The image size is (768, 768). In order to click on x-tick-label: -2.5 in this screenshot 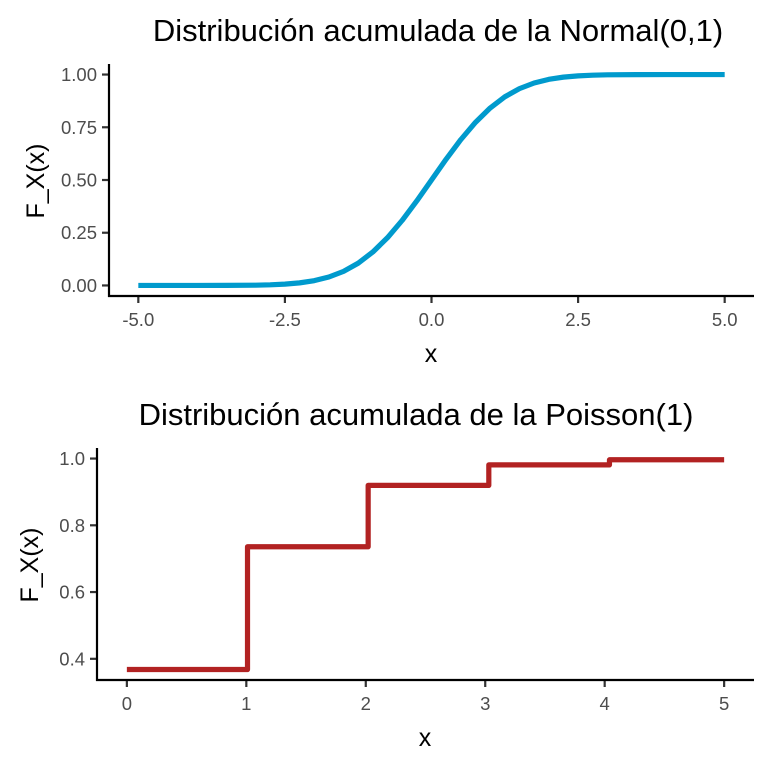, I will do `click(285, 319)`.